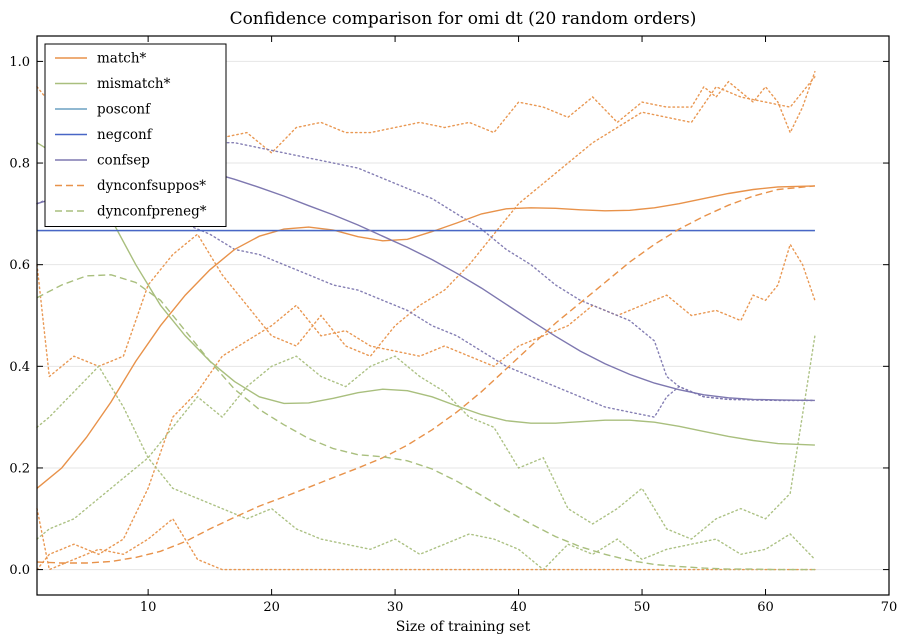  What do you see at coordinates (151, 186) in the screenshot?
I see `legend-label: dynconfsuppos*` at bounding box center [151, 186].